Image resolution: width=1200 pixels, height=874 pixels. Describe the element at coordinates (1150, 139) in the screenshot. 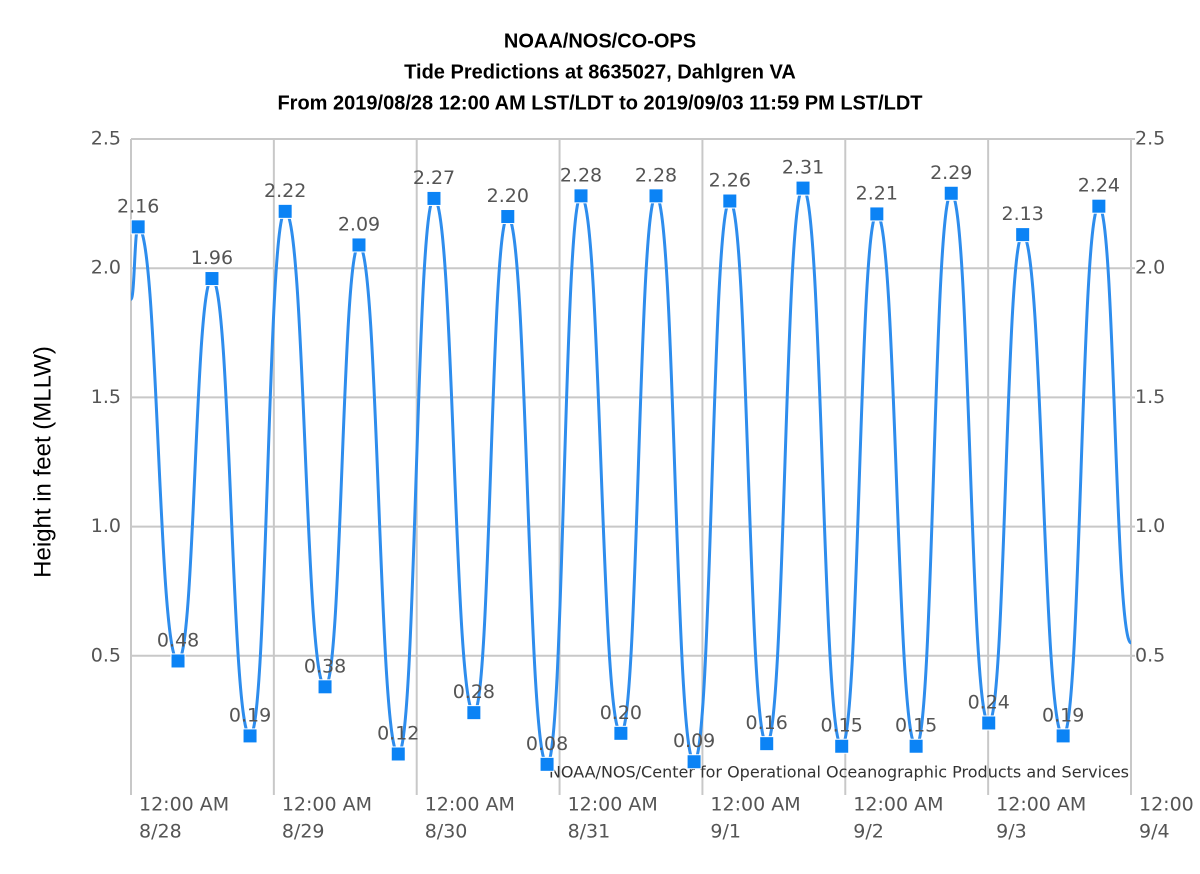

I see `y2-tick-label: 2.5` at that location.